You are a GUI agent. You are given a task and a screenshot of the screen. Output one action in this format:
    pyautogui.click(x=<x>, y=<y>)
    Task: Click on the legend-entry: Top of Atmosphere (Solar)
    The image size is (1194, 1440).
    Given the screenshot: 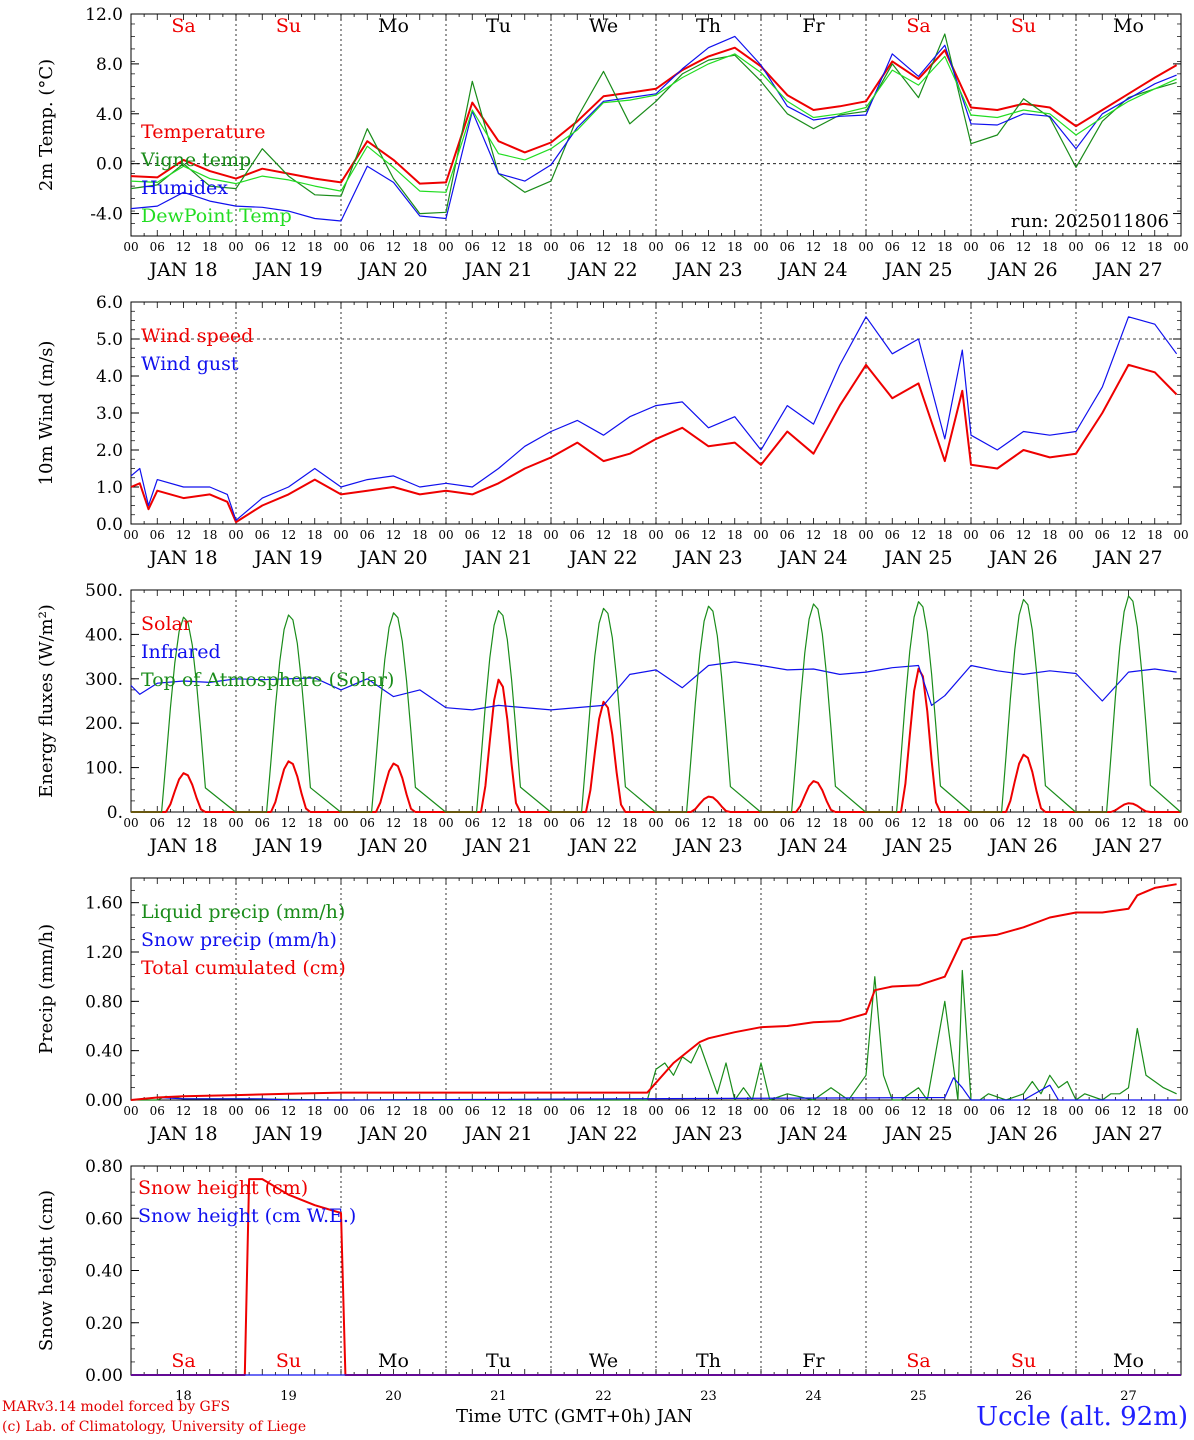 What is the action you would take?
    pyautogui.click(x=267, y=680)
    